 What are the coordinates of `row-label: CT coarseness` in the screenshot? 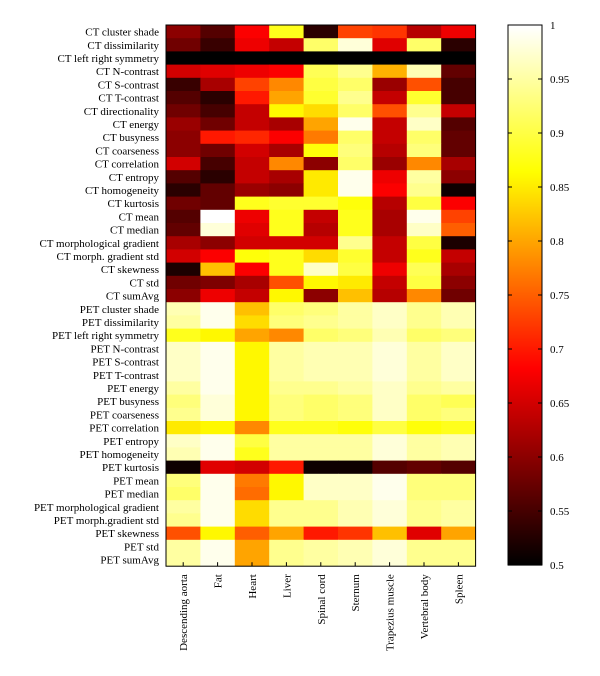 It's located at (127, 151).